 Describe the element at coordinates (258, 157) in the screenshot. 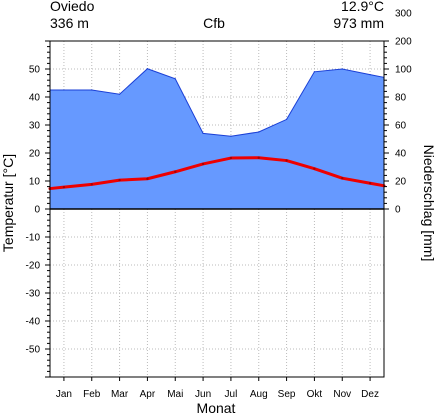

I see `temperature-point-aug` at that location.